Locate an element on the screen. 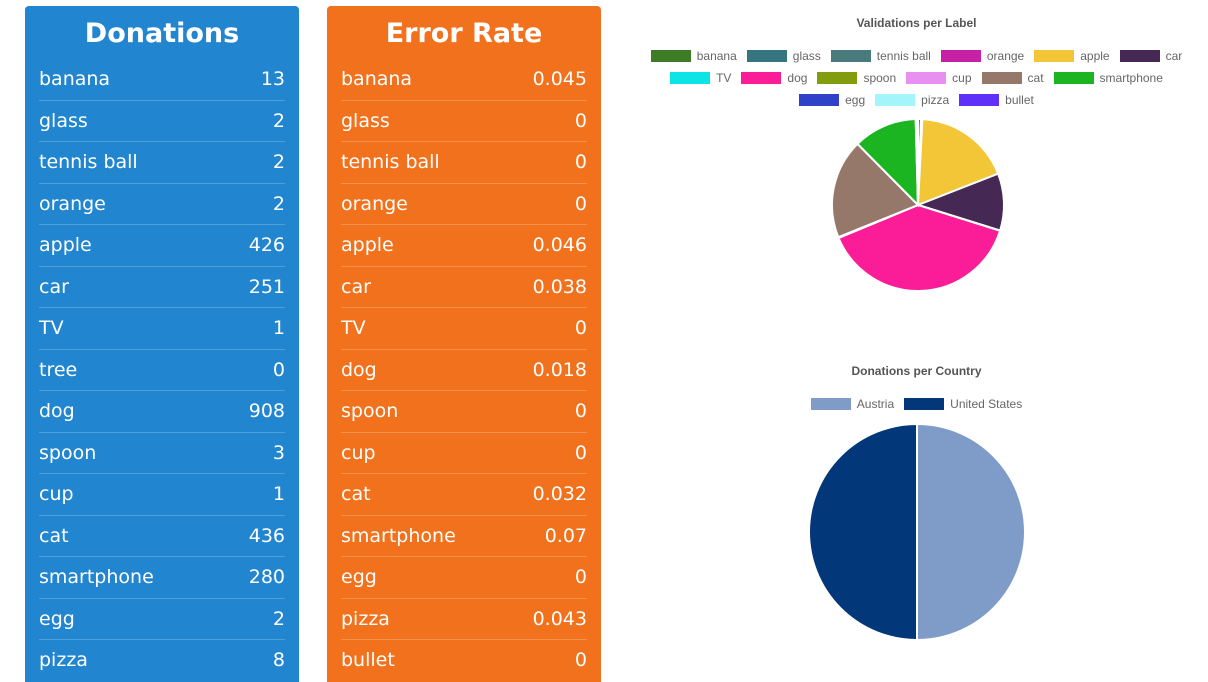  legend-label: Austria is located at coordinates (875, 404).